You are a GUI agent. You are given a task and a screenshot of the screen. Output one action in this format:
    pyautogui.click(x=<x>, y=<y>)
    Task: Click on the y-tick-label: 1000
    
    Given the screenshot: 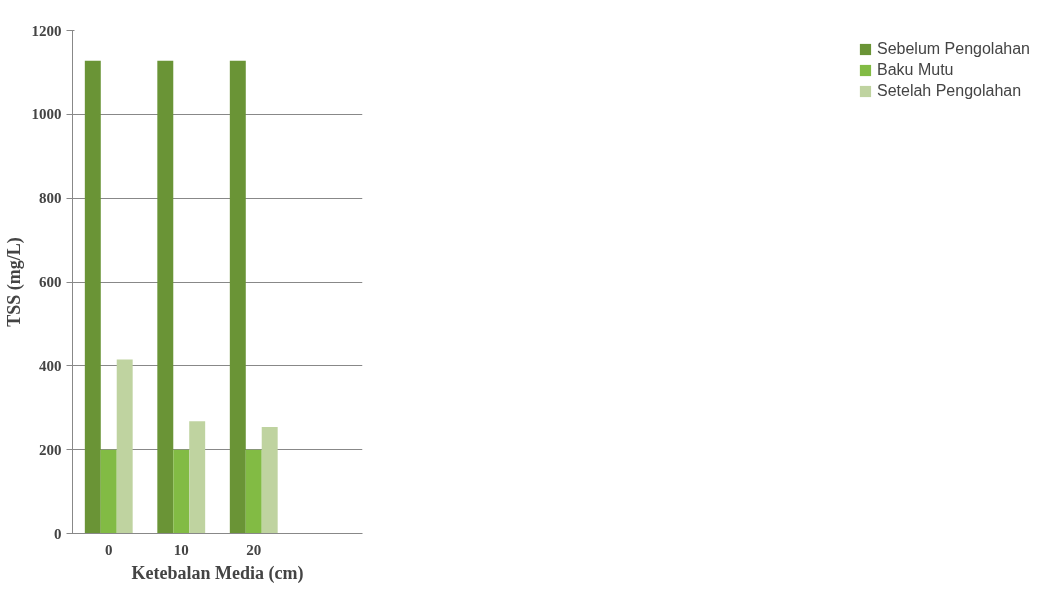 What is the action you would take?
    pyautogui.click(x=46, y=114)
    